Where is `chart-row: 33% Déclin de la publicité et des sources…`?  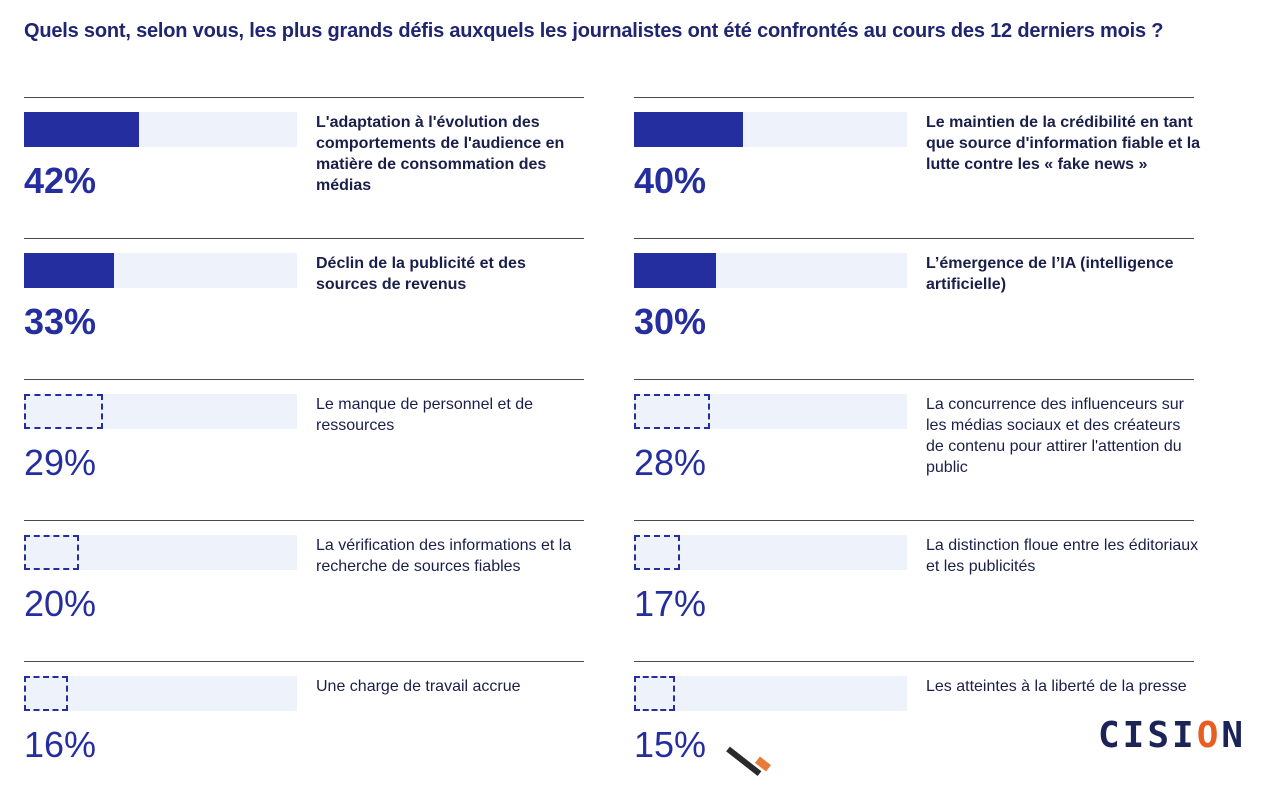 chart-row: 33% Déclin de la publicité et des sources… is located at coordinates (304, 309).